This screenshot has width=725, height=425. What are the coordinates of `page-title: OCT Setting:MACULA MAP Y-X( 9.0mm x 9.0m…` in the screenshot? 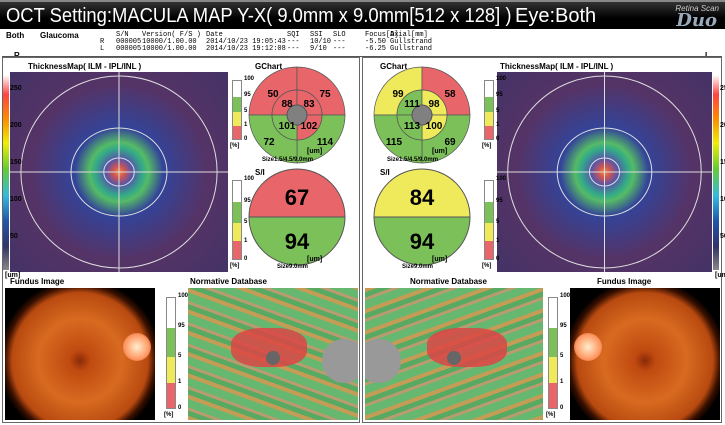 It's located at (259, 16).